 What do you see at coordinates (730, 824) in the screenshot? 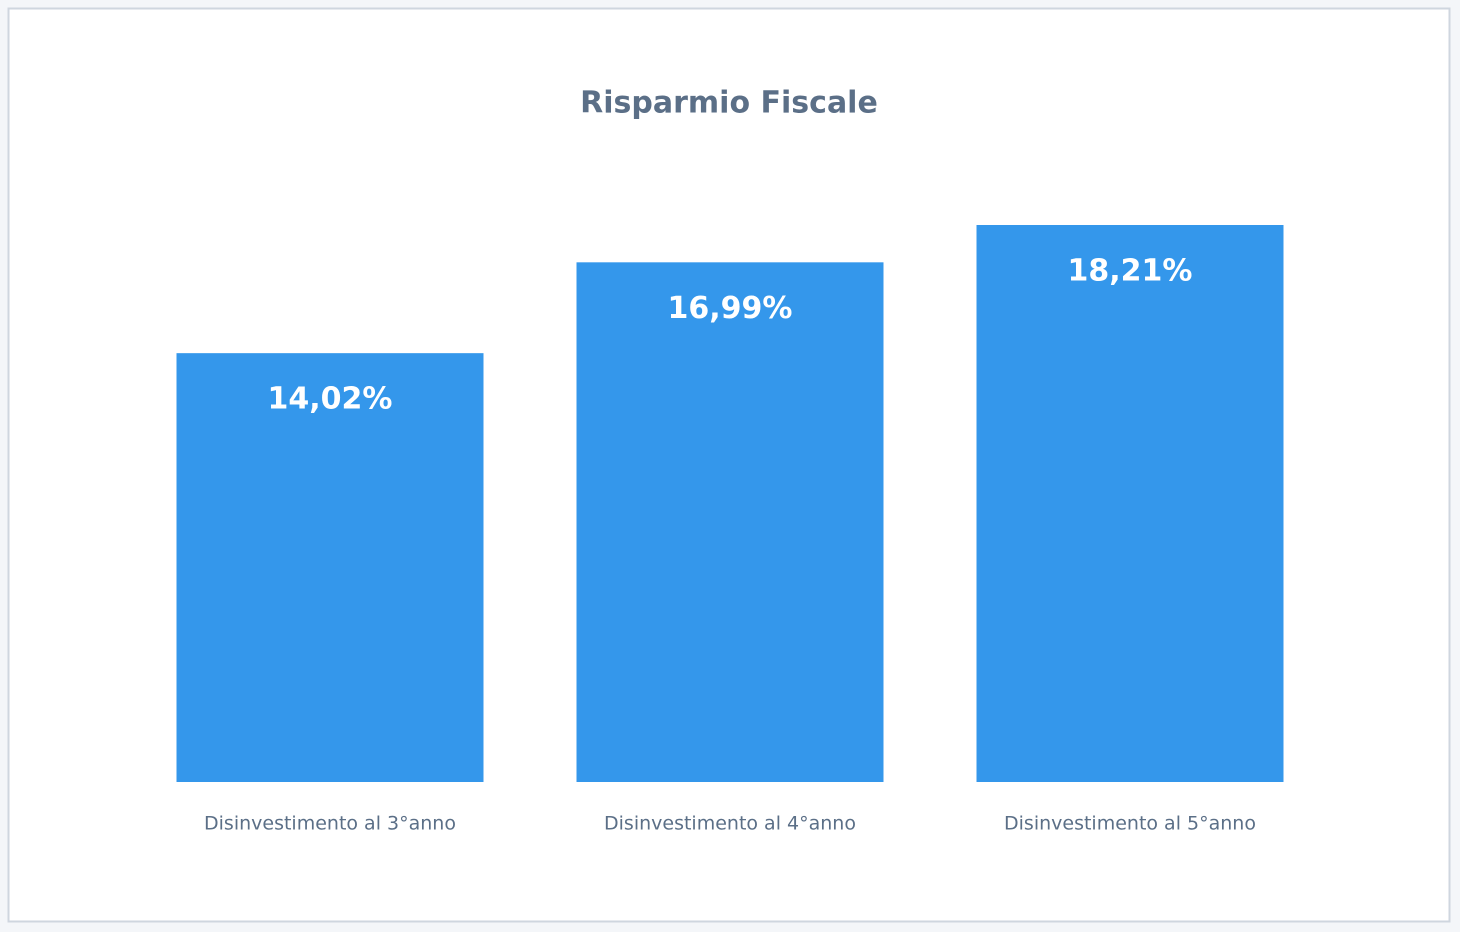
I see `x-tick-label: Disinvestimento al 4°anno` at bounding box center [730, 824].